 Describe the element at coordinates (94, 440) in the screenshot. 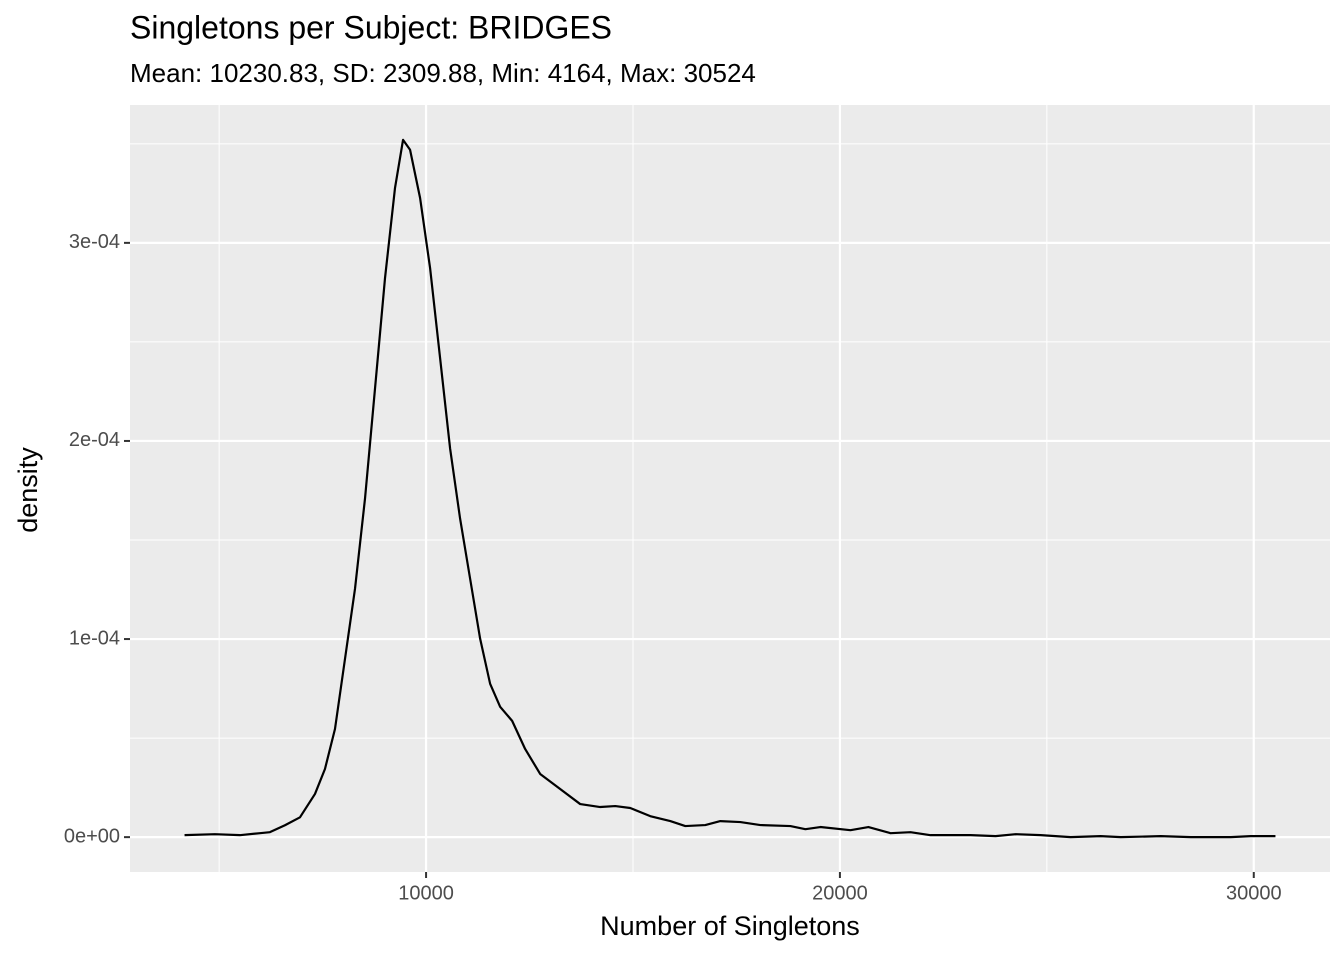

I see `y-tick-label: 2e-04` at that location.